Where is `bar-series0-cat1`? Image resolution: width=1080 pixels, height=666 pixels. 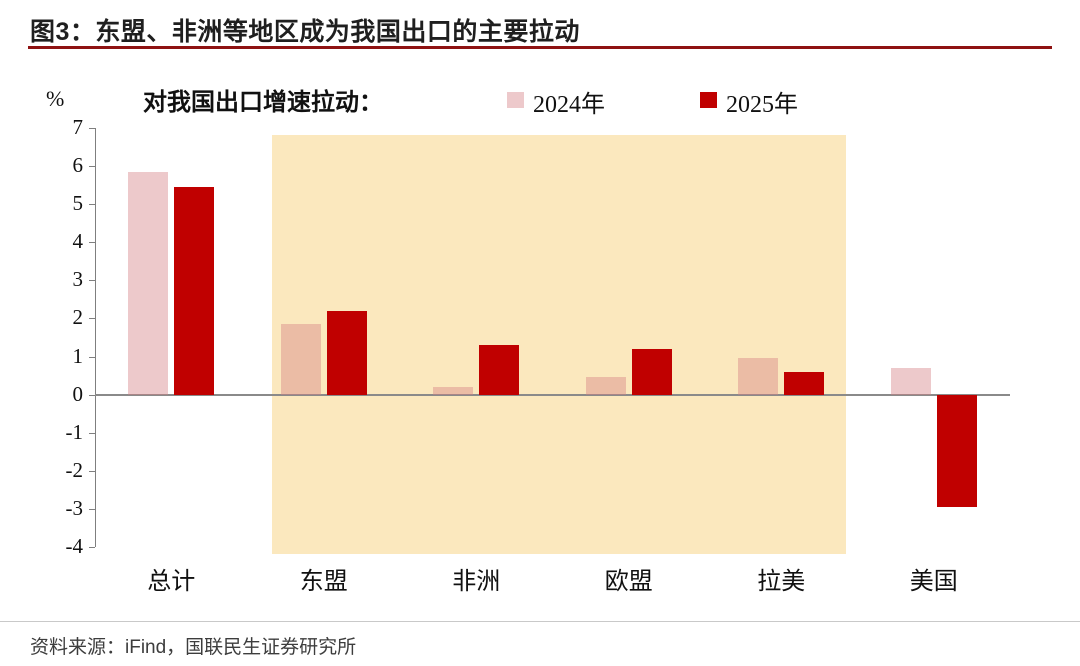 bar-series0-cat1 is located at coordinates (300, 359).